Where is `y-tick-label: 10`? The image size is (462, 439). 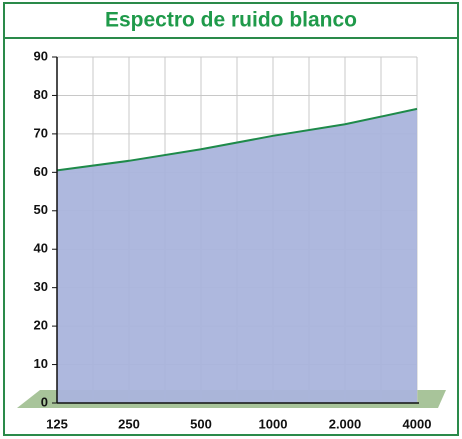
y-tick-label: 10 is located at coordinates (41, 363).